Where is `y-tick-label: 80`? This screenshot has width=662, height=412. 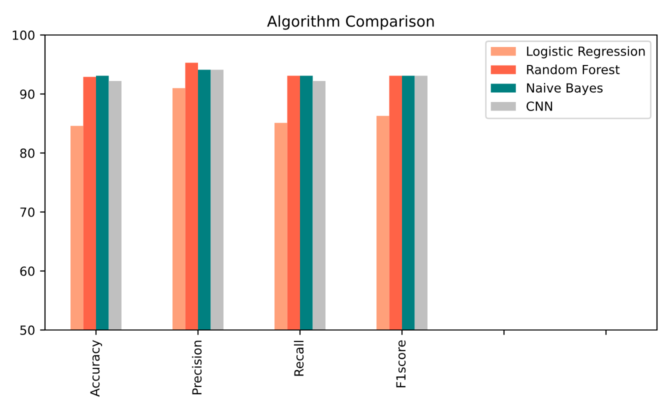
y-tick-label: 80 is located at coordinates (27, 153).